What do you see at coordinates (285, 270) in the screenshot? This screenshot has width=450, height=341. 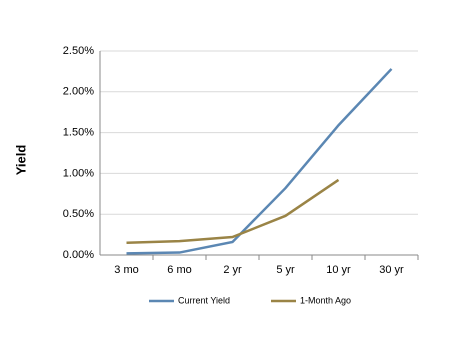 I see `x-tick-label: 5 yr` at bounding box center [285, 270].